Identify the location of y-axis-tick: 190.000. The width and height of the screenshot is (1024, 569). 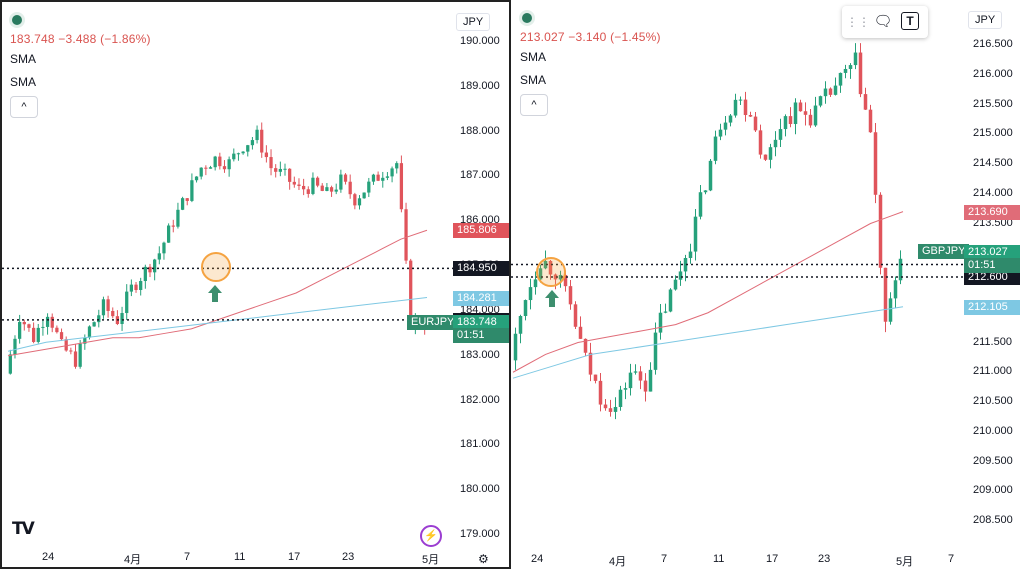
(480, 41).